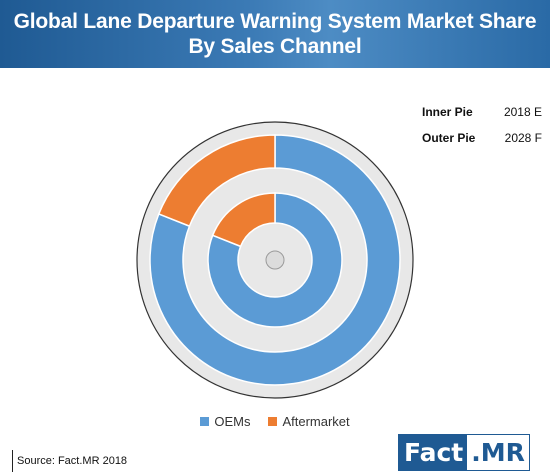  Describe the element at coordinates (522, 112) in the screenshot. I see `pie-info-value: 2018 E` at that location.